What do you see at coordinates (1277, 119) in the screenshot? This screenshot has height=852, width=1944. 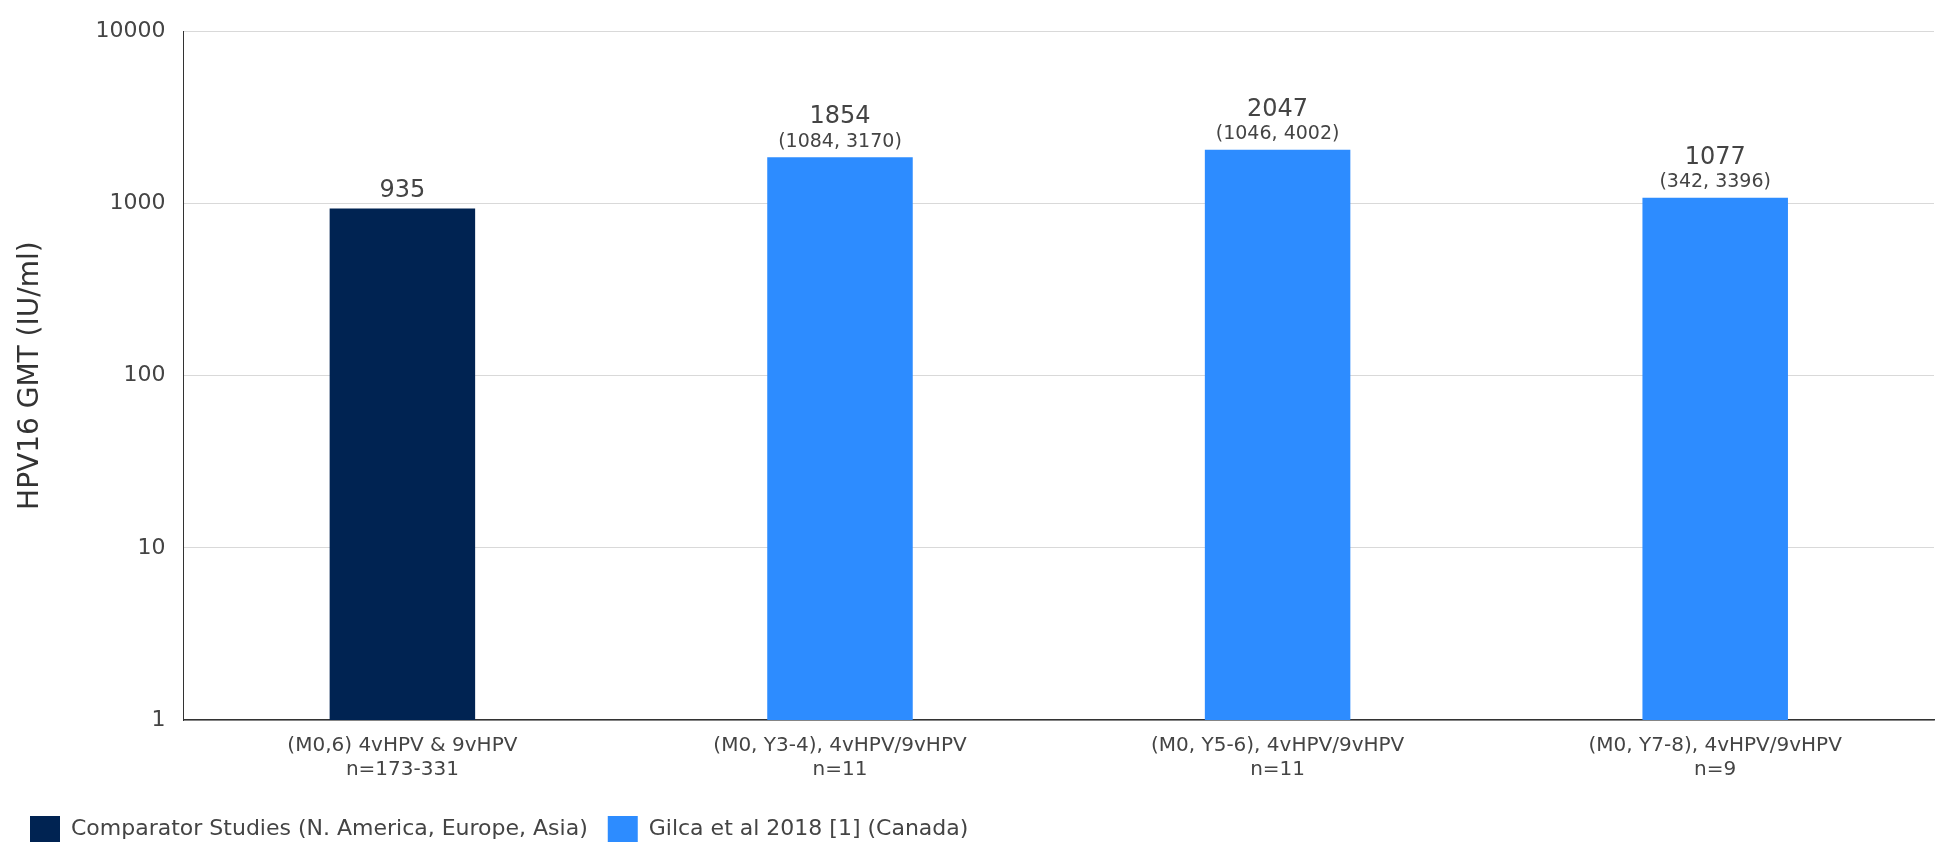 I see `data-label: 2047 (1046, 4002)` at bounding box center [1277, 119].